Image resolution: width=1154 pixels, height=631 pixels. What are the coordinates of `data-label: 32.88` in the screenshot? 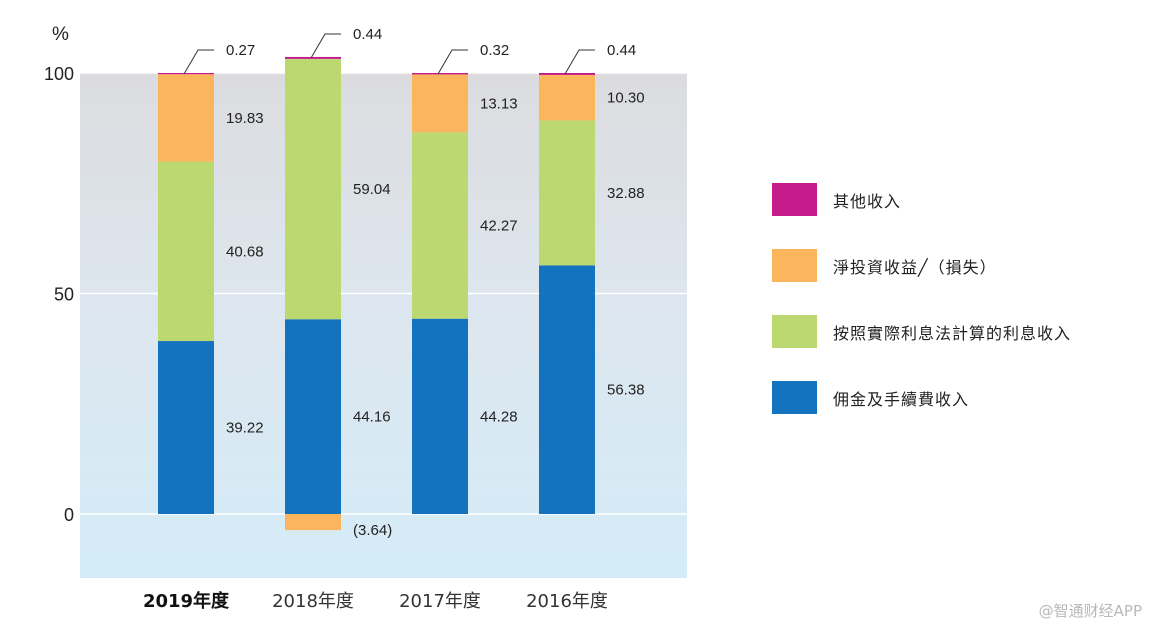 It's located at (626, 193).